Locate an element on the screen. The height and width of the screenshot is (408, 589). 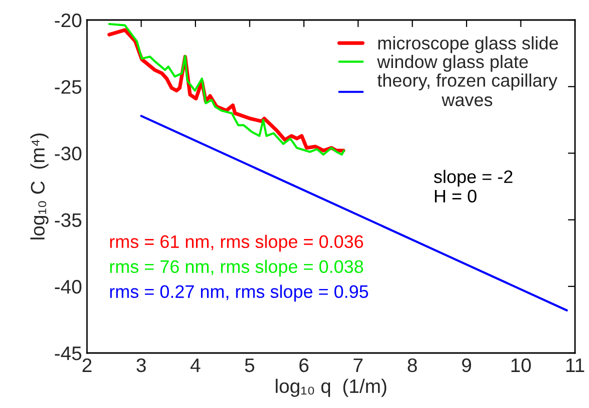
annotation: rms = 61 nm, rms slope = 0.036 is located at coordinates (237, 243).